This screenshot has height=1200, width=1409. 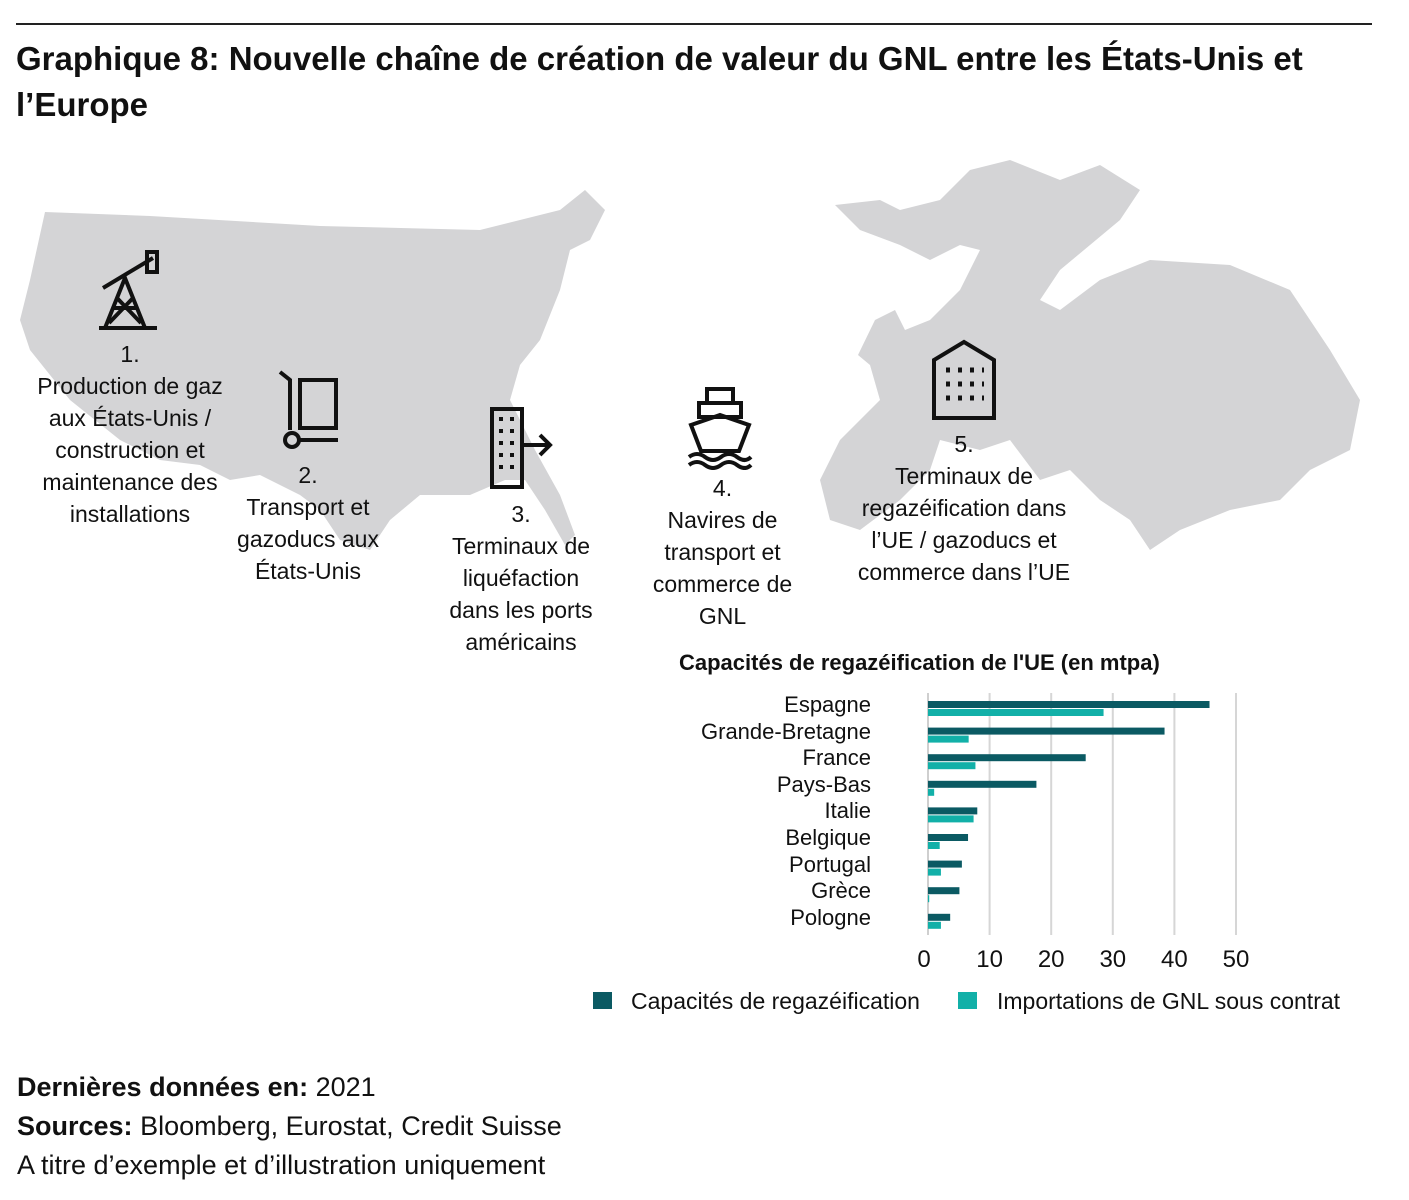 I want to click on legend-label-capacity: Capacités de regazéification, so click(x=775, y=1001).